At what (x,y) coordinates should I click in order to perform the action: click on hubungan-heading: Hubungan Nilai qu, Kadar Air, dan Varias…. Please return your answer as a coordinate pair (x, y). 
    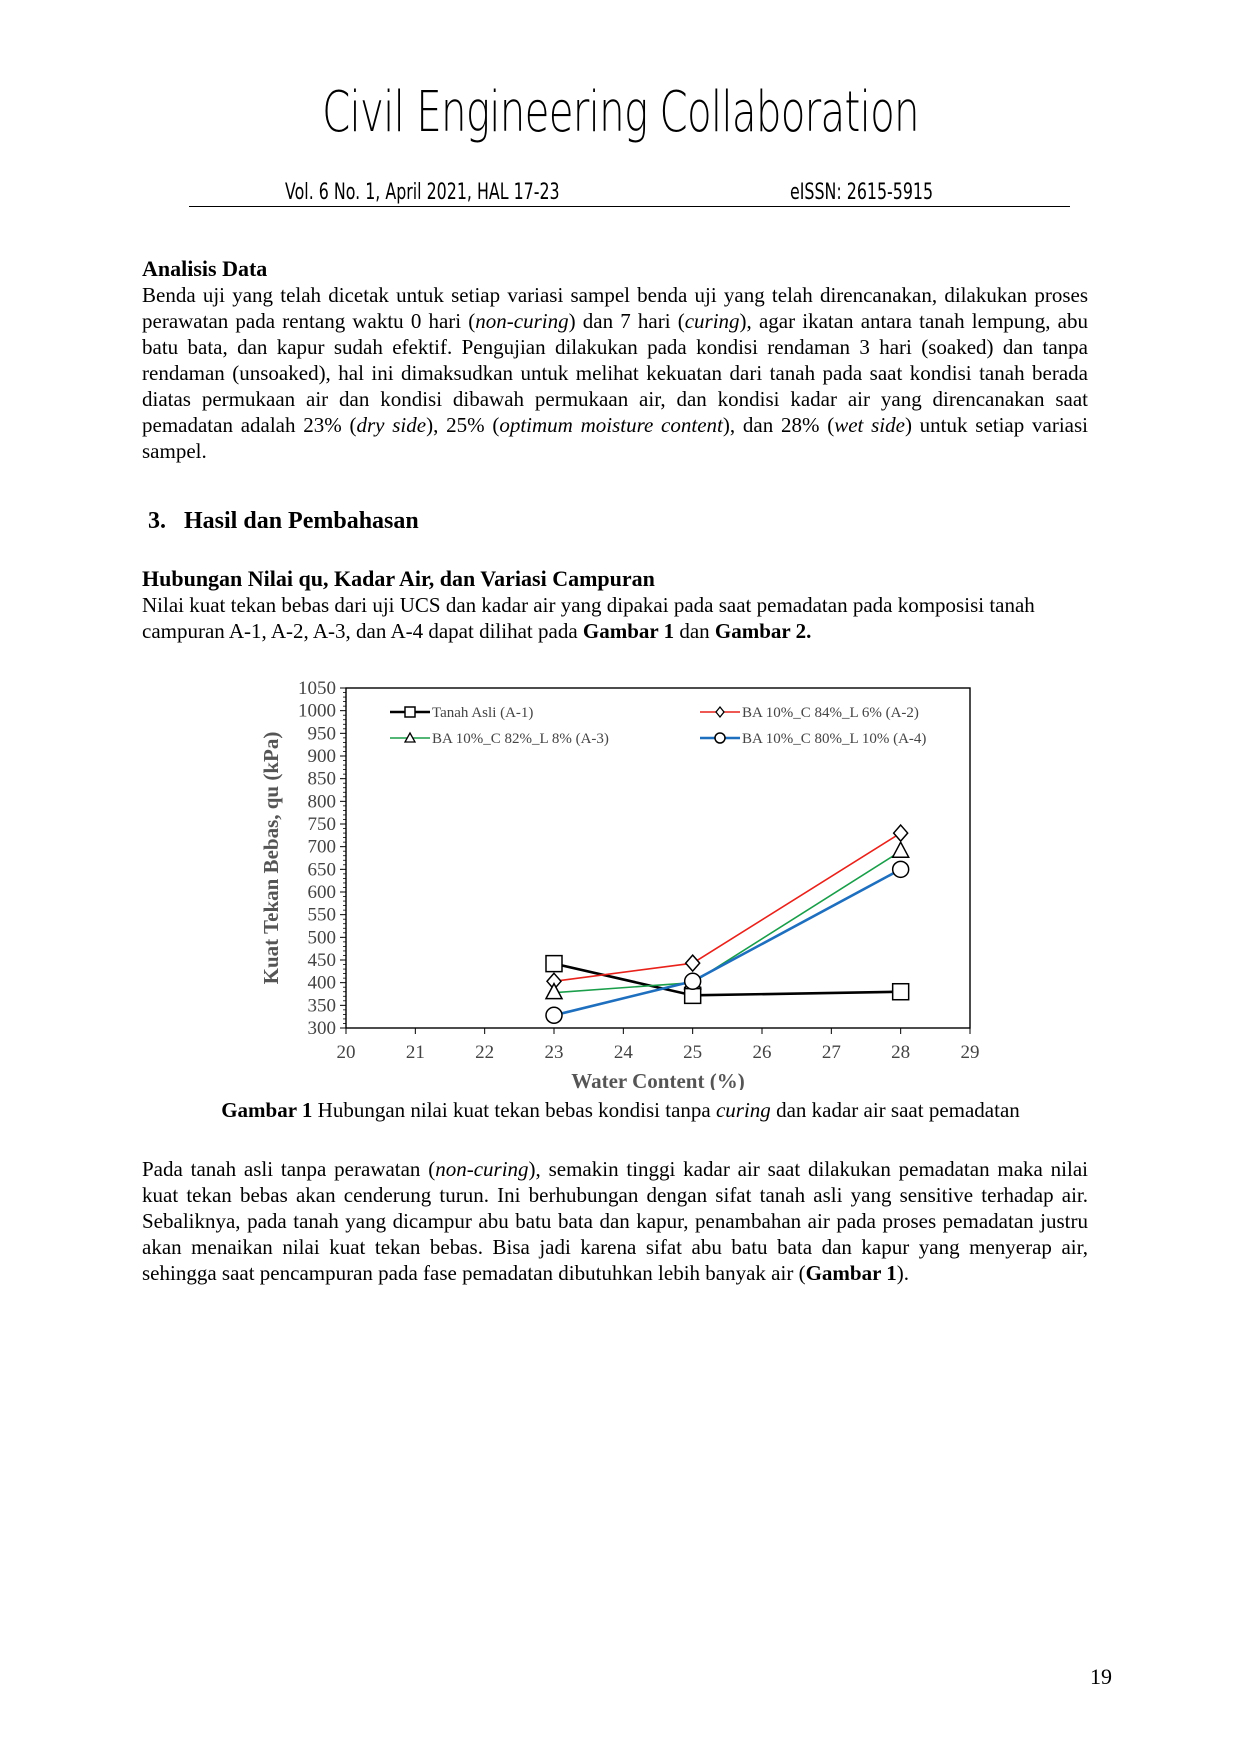
    Looking at the image, I should click on (398, 578).